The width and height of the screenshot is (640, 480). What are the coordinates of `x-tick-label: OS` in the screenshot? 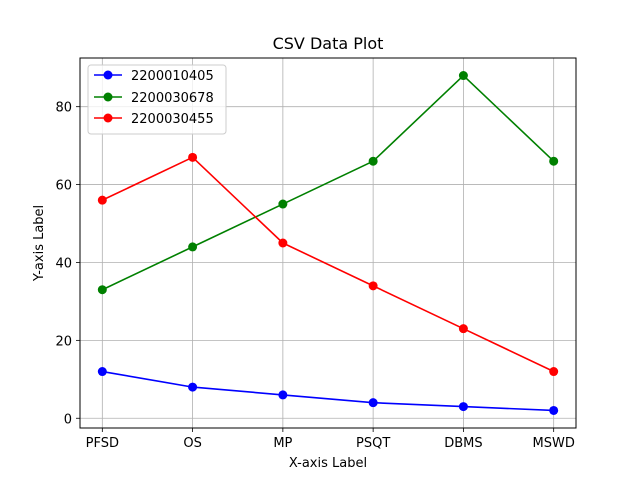 It's located at (192, 443).